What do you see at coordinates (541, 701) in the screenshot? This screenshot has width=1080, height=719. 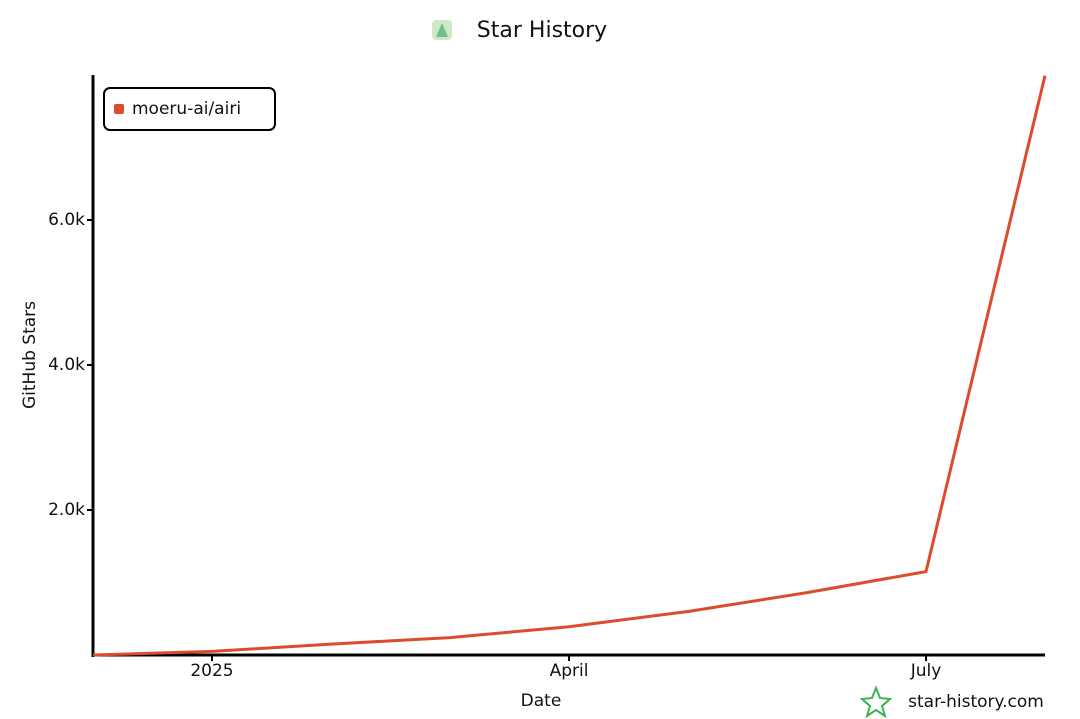 I see `x-axis-label: Date` at bounding box center [541, 701].